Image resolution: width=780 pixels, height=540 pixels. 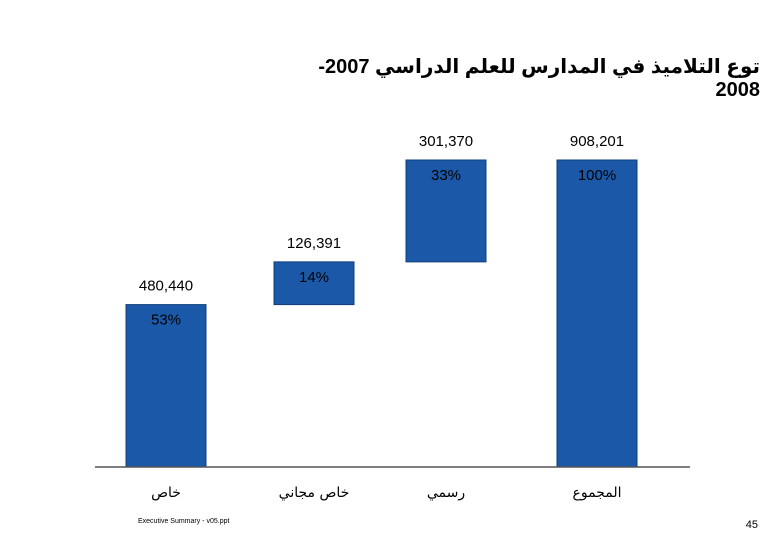 What do you see at coordinates (446, 141) in the screenshot?
I see `value-label-3: 301,370` at bounding box center [446, 141].